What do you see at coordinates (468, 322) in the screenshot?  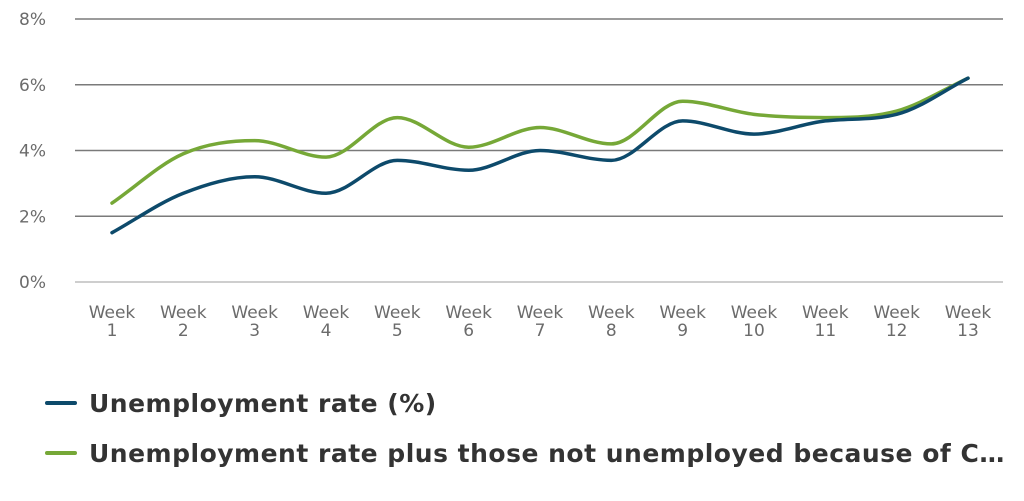 I see `x-tick-label: Week 6` at bounding box center [468, 322].